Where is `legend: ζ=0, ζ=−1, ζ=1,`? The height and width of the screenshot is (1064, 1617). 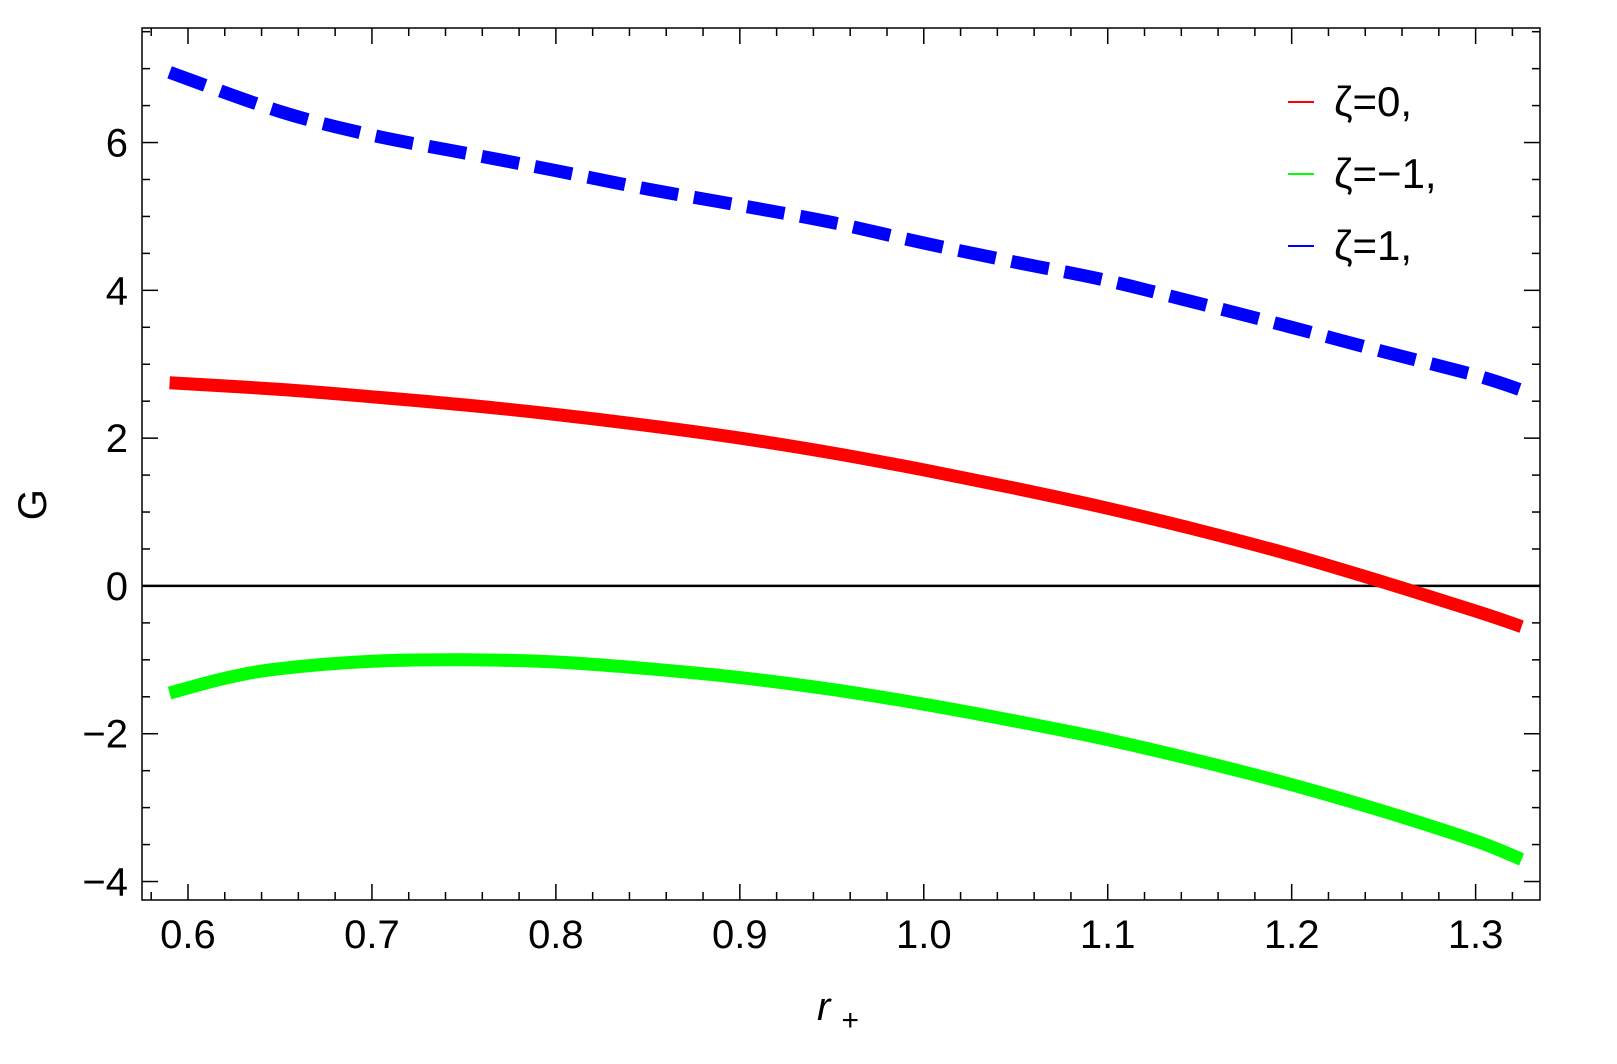 legend: ζ=0, ζ=−1, ζ=1, is located at coordinates (1362, 173).